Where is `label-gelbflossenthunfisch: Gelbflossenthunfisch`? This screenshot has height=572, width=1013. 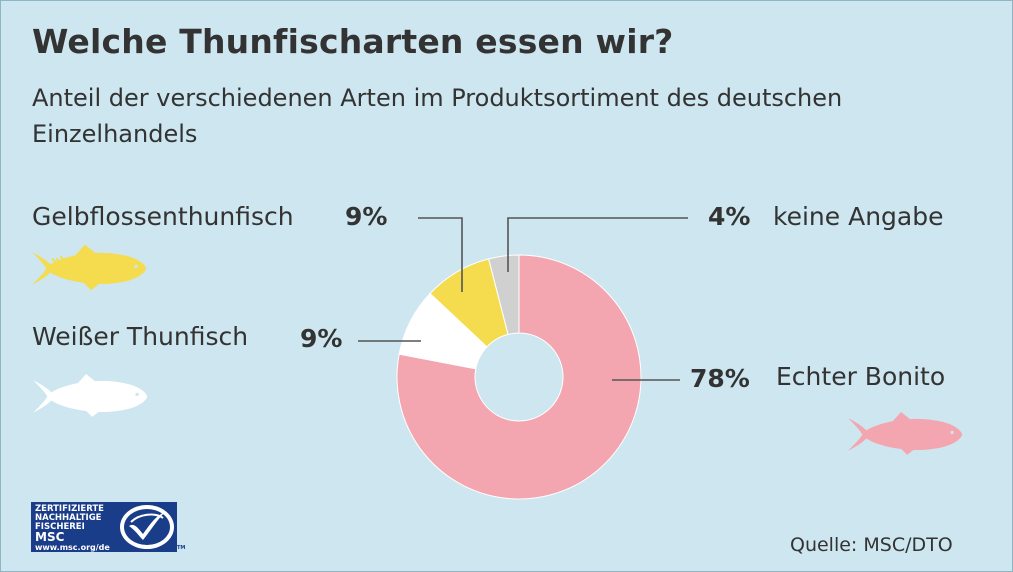
label-gelbflossenthunfisch: Gelbflossenthunfisch is located at coordinates (163, 216).